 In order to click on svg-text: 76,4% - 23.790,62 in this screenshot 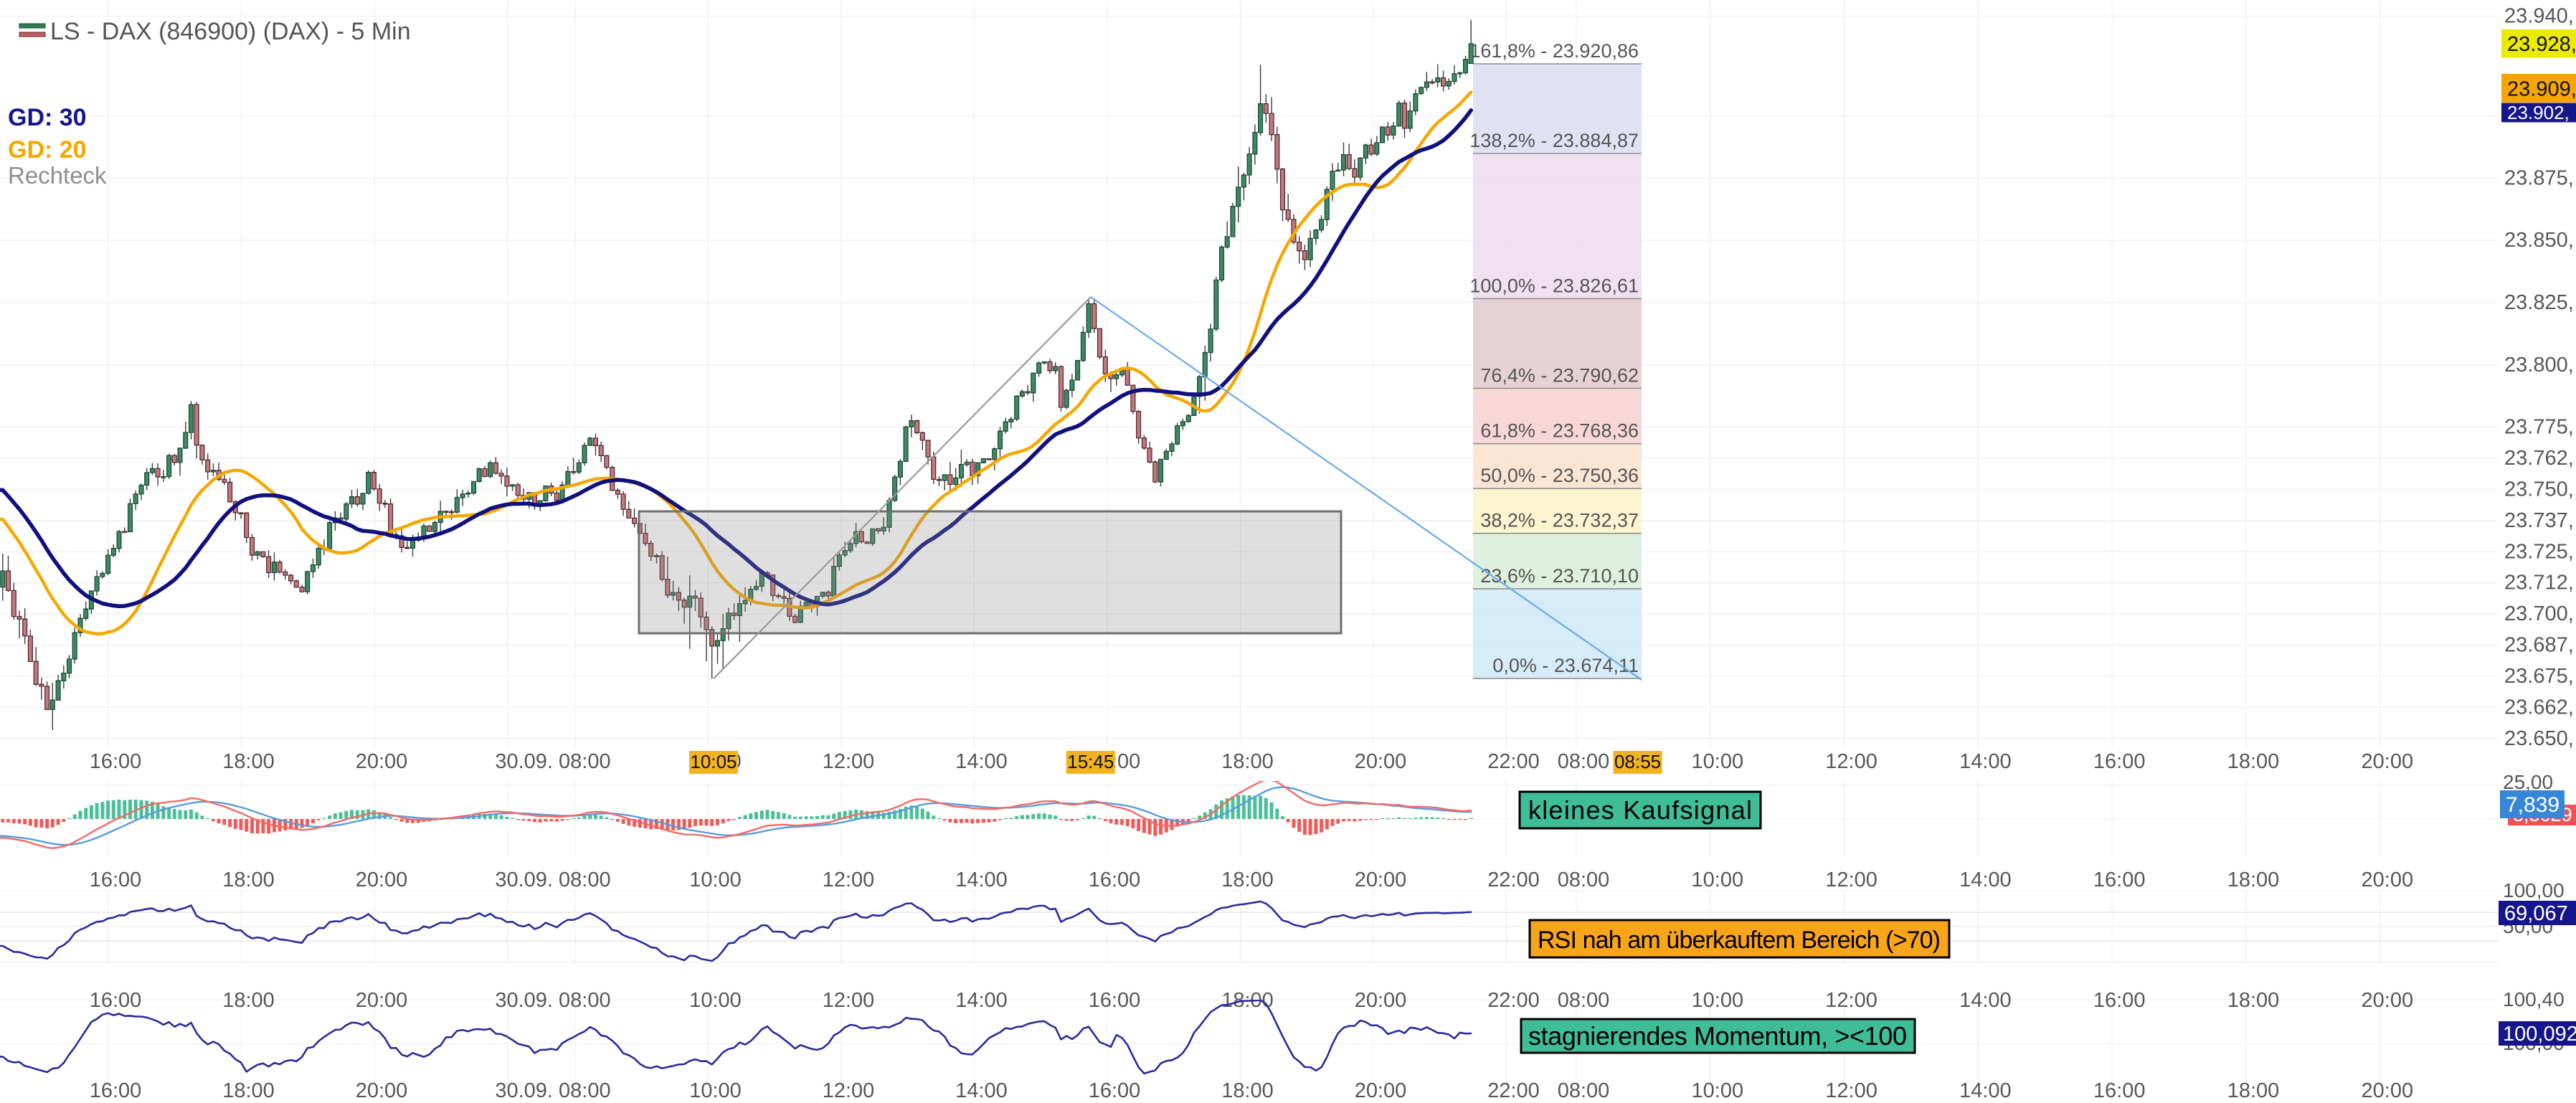, I will do `click(1559, 375)`.